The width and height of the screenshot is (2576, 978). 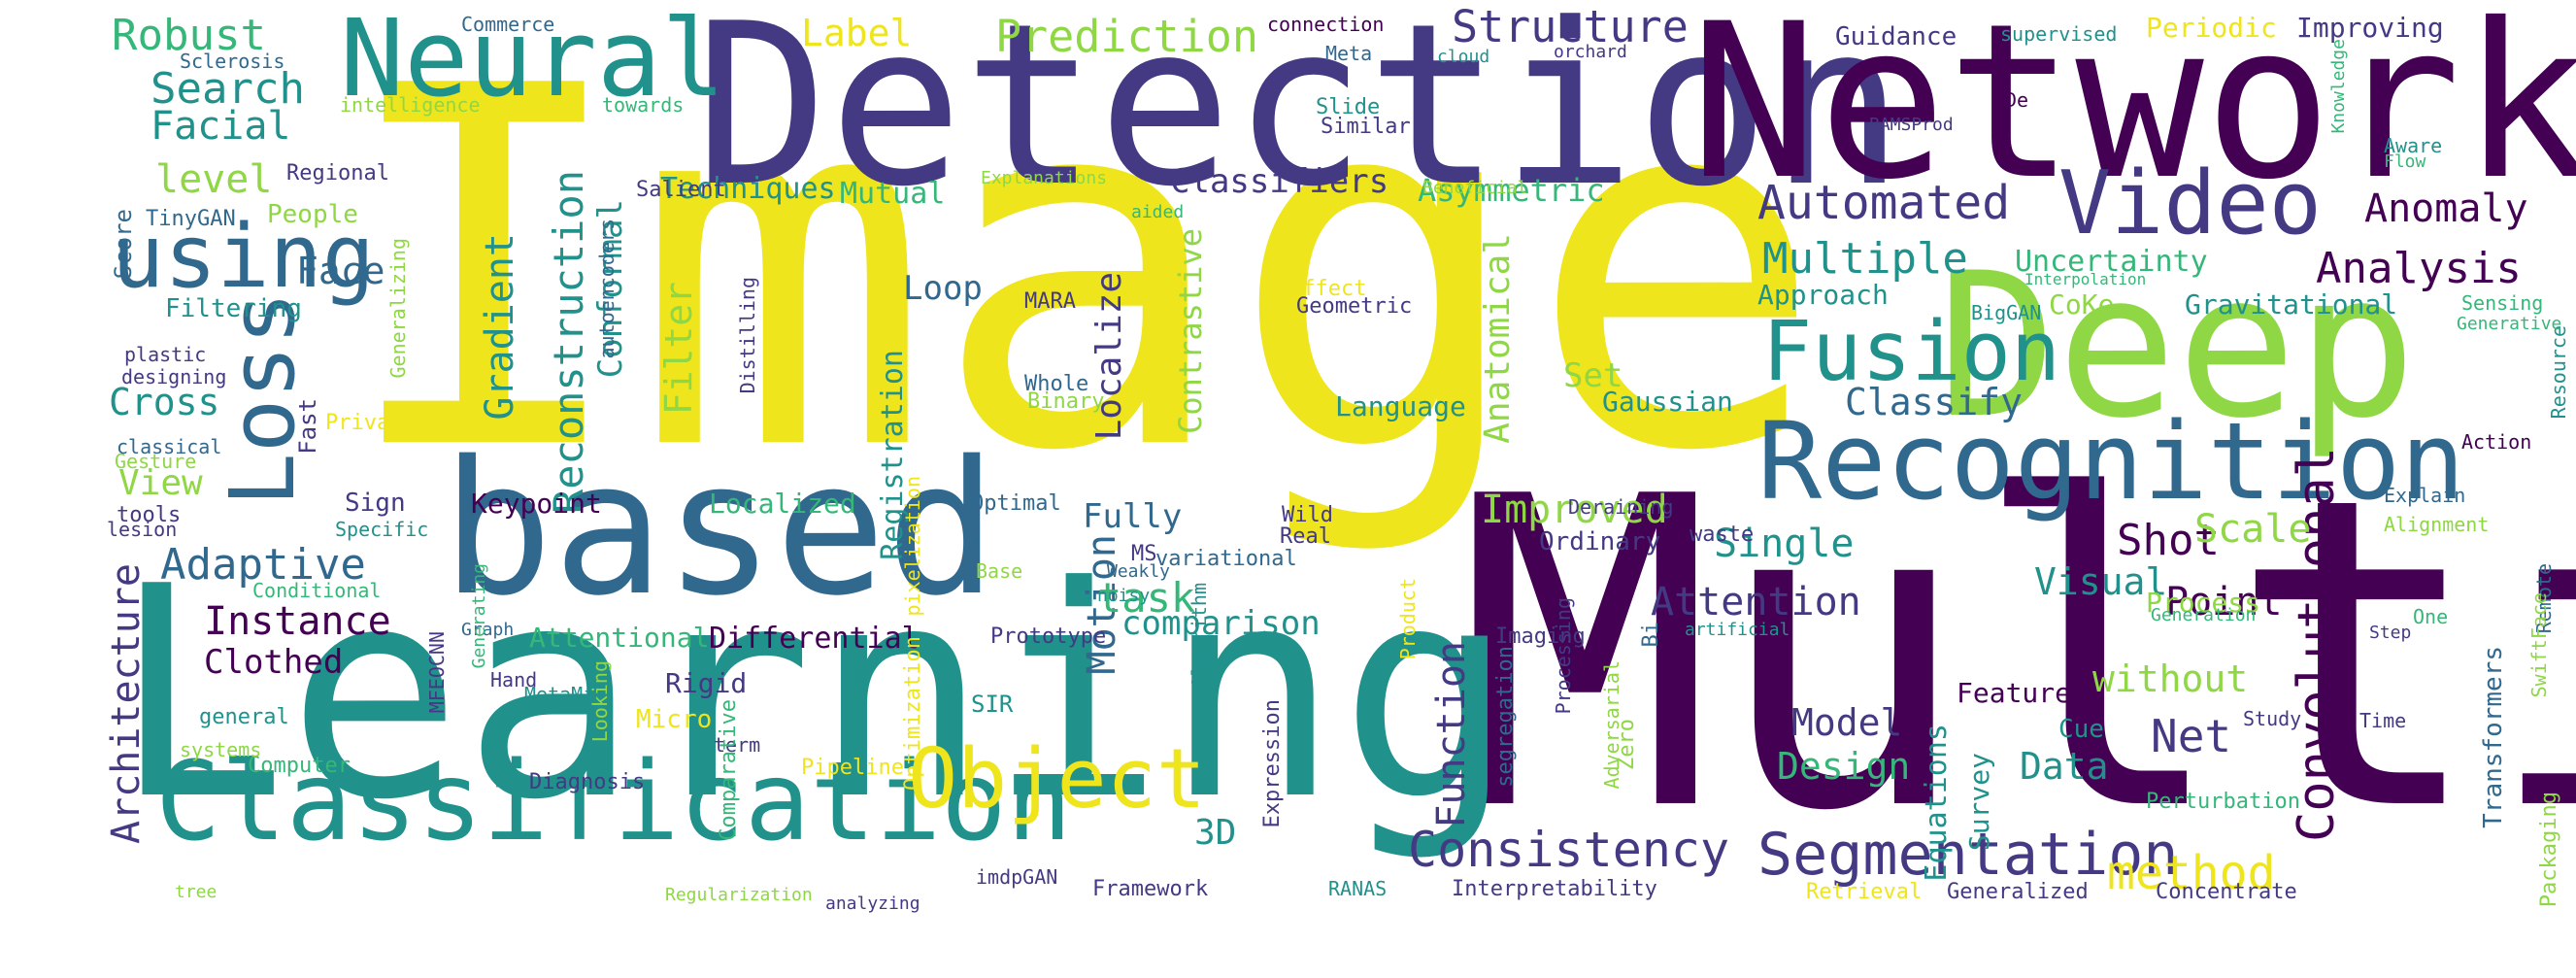 What do you see at coordinates (1408, 619) in the screenshot?
I see `word-product: Product` at bounding box center [1408, 619].